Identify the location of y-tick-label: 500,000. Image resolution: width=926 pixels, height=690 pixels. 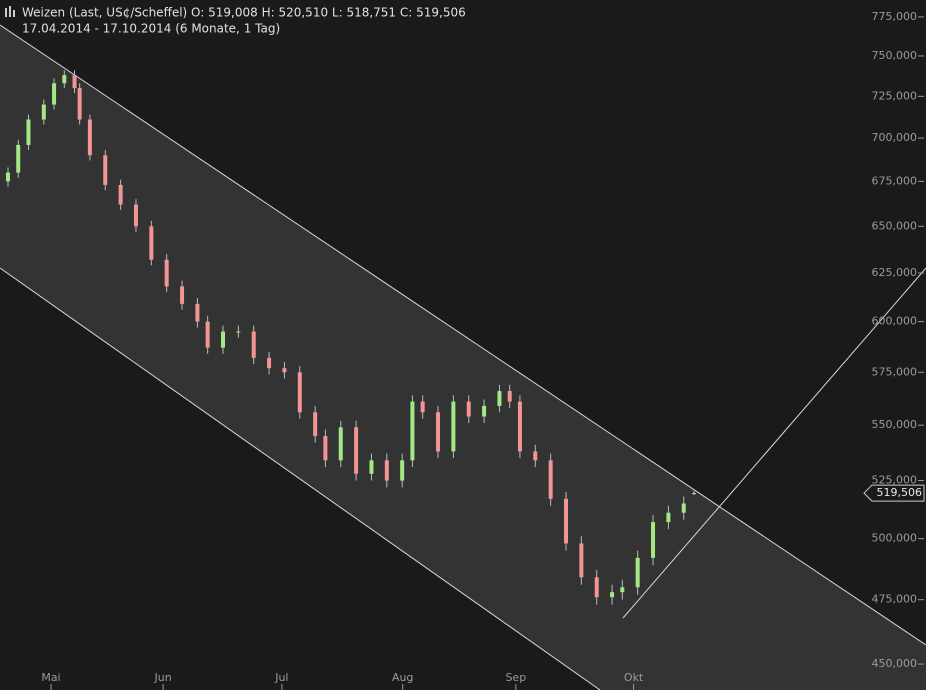
(895, 538).